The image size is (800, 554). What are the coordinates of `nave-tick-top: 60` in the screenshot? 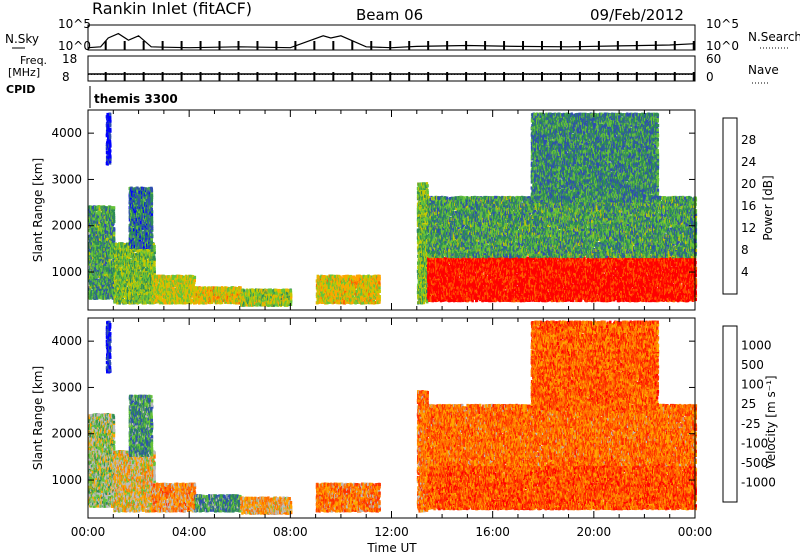 It's located at (713, 59).